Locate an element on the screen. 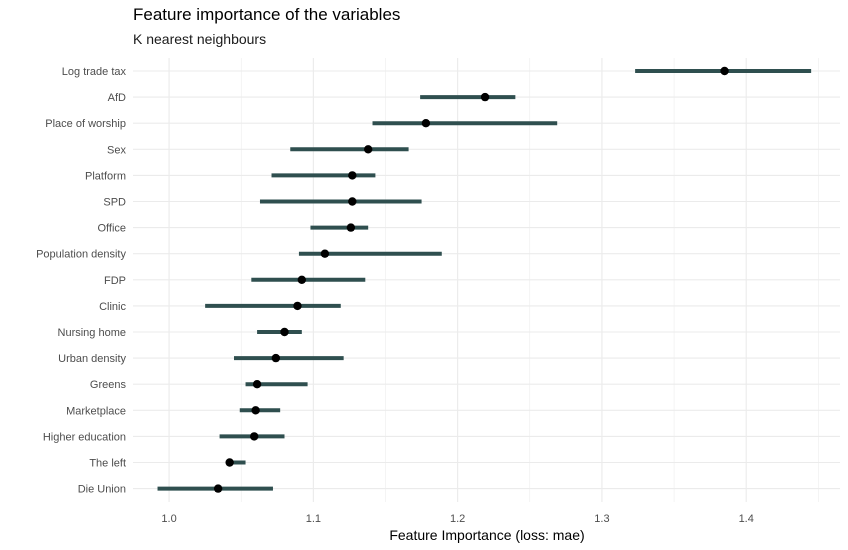 This screenshot has width=848, height=550. y-tick-label: Office is located at coordinates (111, 229).